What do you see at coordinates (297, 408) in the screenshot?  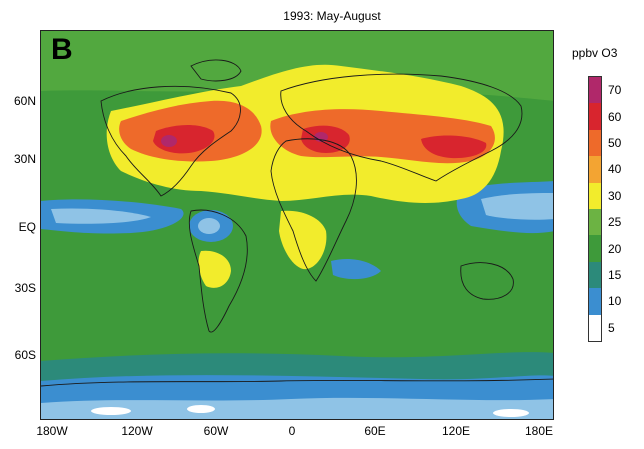 I see `south-light-blue-band` at bounding box center [297, 408].